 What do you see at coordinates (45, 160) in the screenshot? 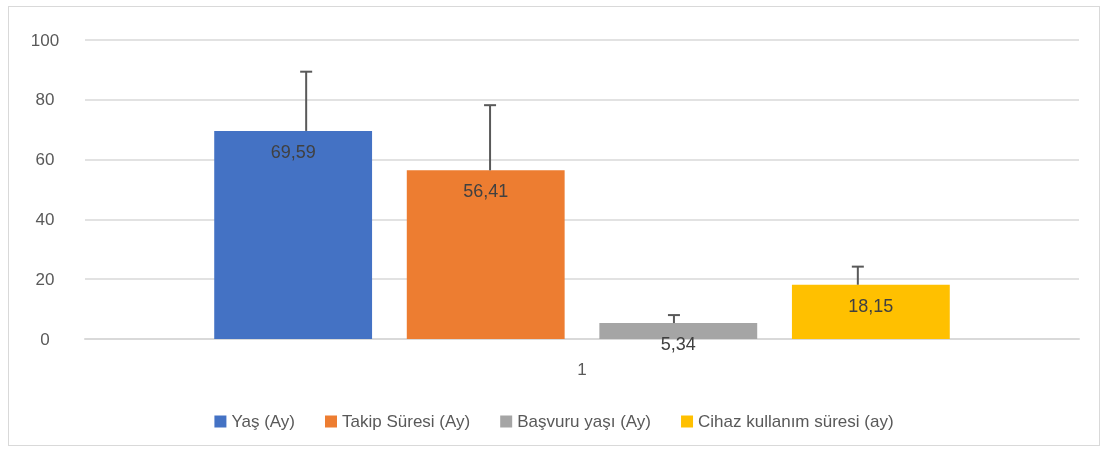
I see `y-tick-label: 60` at bounding box center [45, 160].